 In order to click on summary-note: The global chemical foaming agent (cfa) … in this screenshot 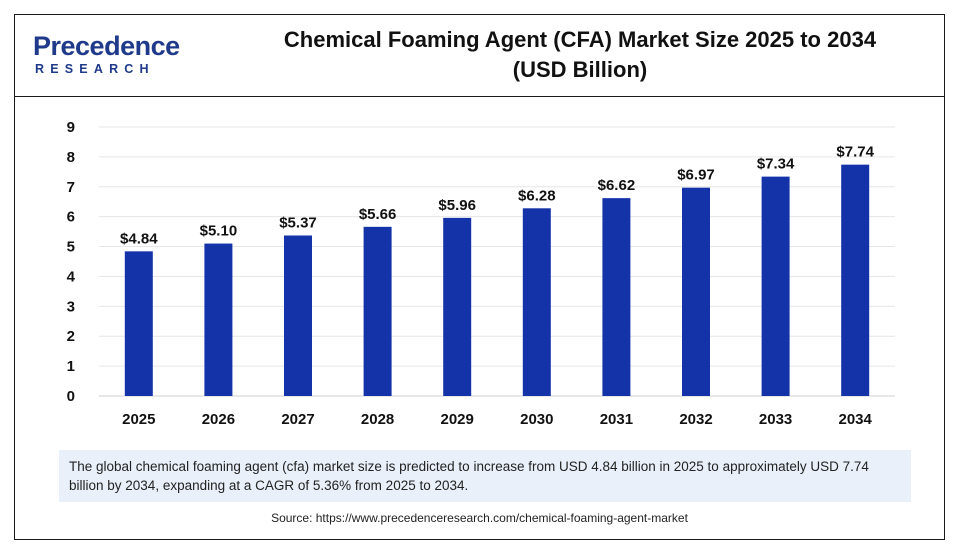, I will do `click(485, 476)`.